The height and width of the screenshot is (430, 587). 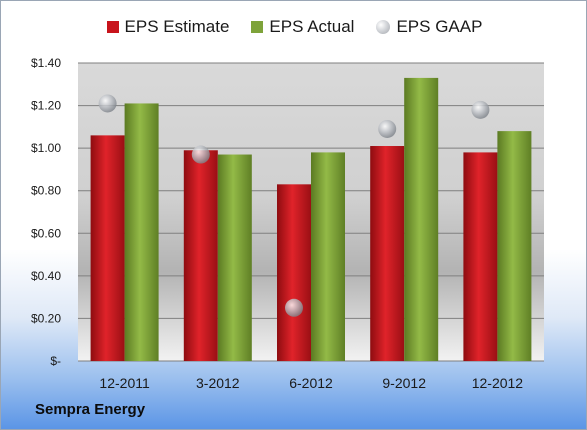 I want to click on legend-item-eps-gaap: EPS GAAP, so click(x=429, y=27).